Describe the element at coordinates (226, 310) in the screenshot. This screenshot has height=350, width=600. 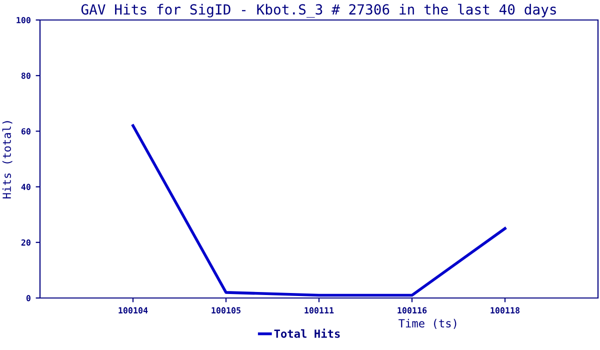
I see `x-tick-label: 100105` at that location.